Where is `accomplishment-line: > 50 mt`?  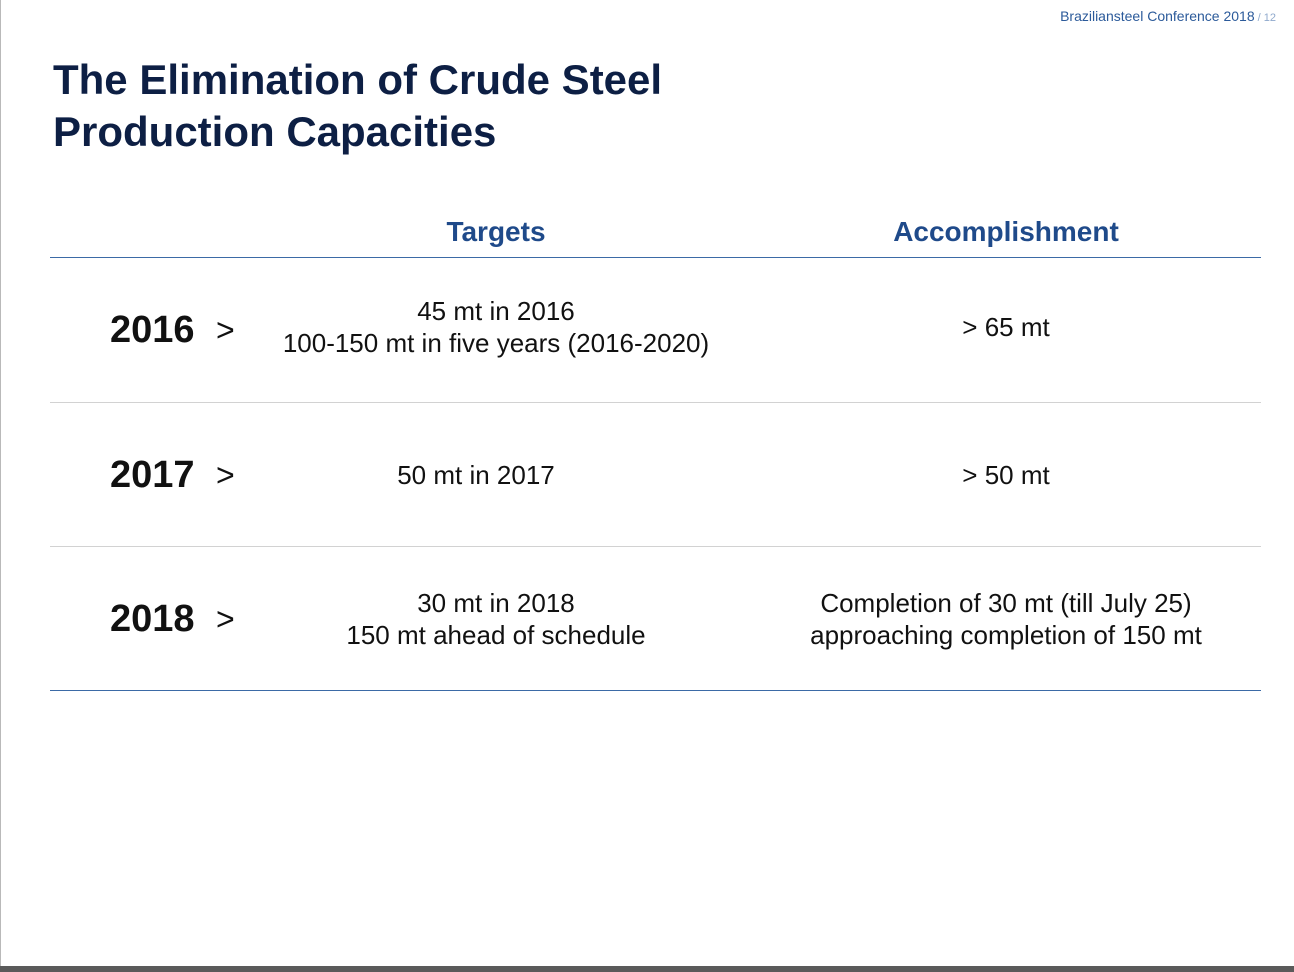 accomplishment-line: > 50 mt is located at coordinates (1006, 475).